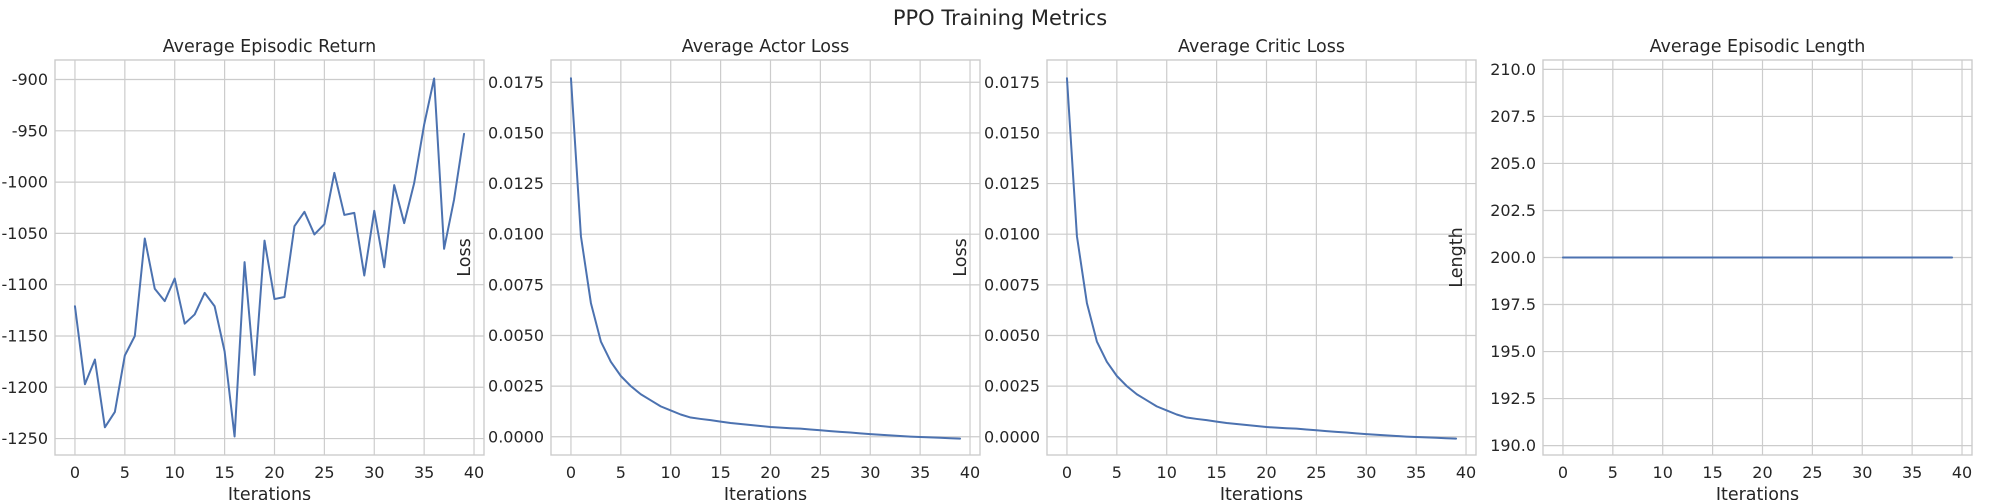  What do you see at coordinates (1513, 445) in the screenshot?
I see `y-tick-label: 190.0` at bounding box center [1513, 445].